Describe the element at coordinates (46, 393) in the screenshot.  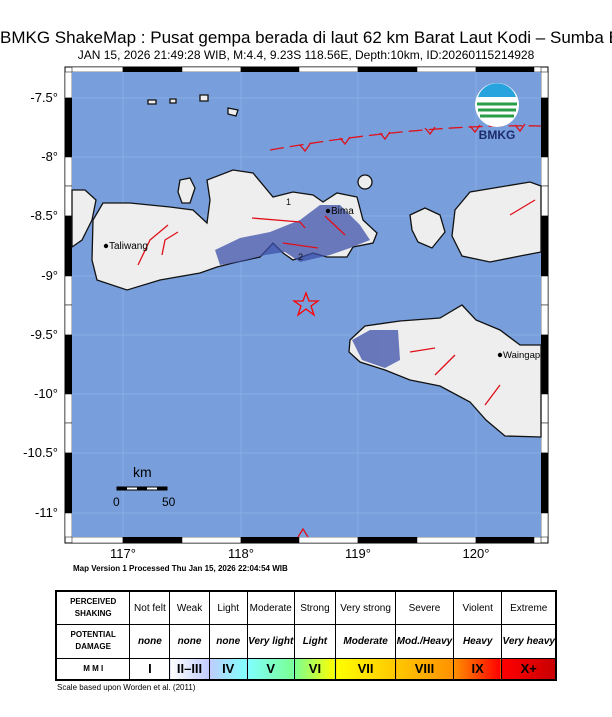
I see `lat-tick: -10°` at that location.